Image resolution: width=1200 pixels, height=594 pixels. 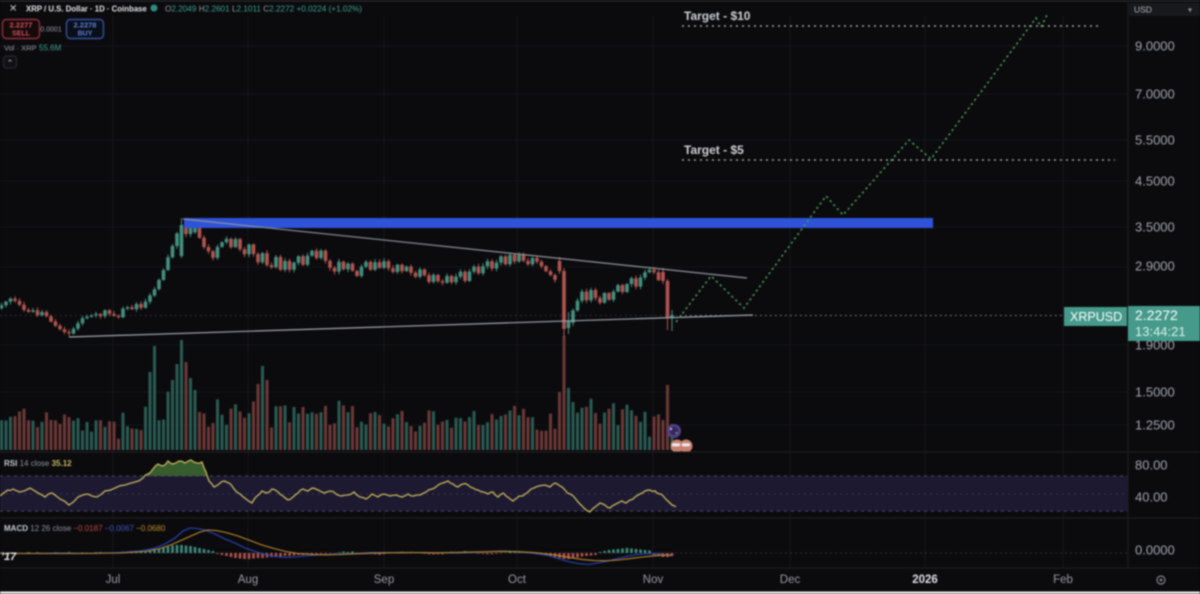 What do you see at coordinates (1156, 315) in the screenshot?
I see `svg-text: 2.2272` at bounding box center [1156, 315].